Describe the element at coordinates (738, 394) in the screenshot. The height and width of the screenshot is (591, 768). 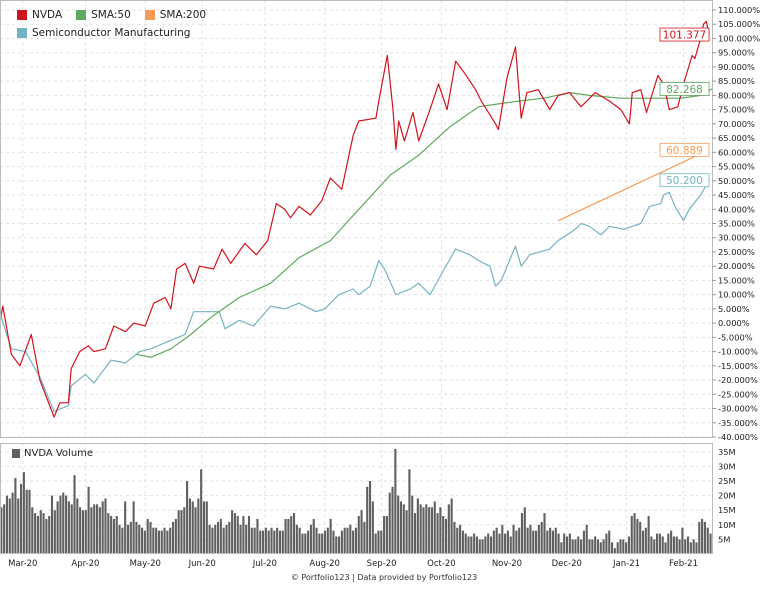
I see `y-tick-label: -25.000%` at that location.